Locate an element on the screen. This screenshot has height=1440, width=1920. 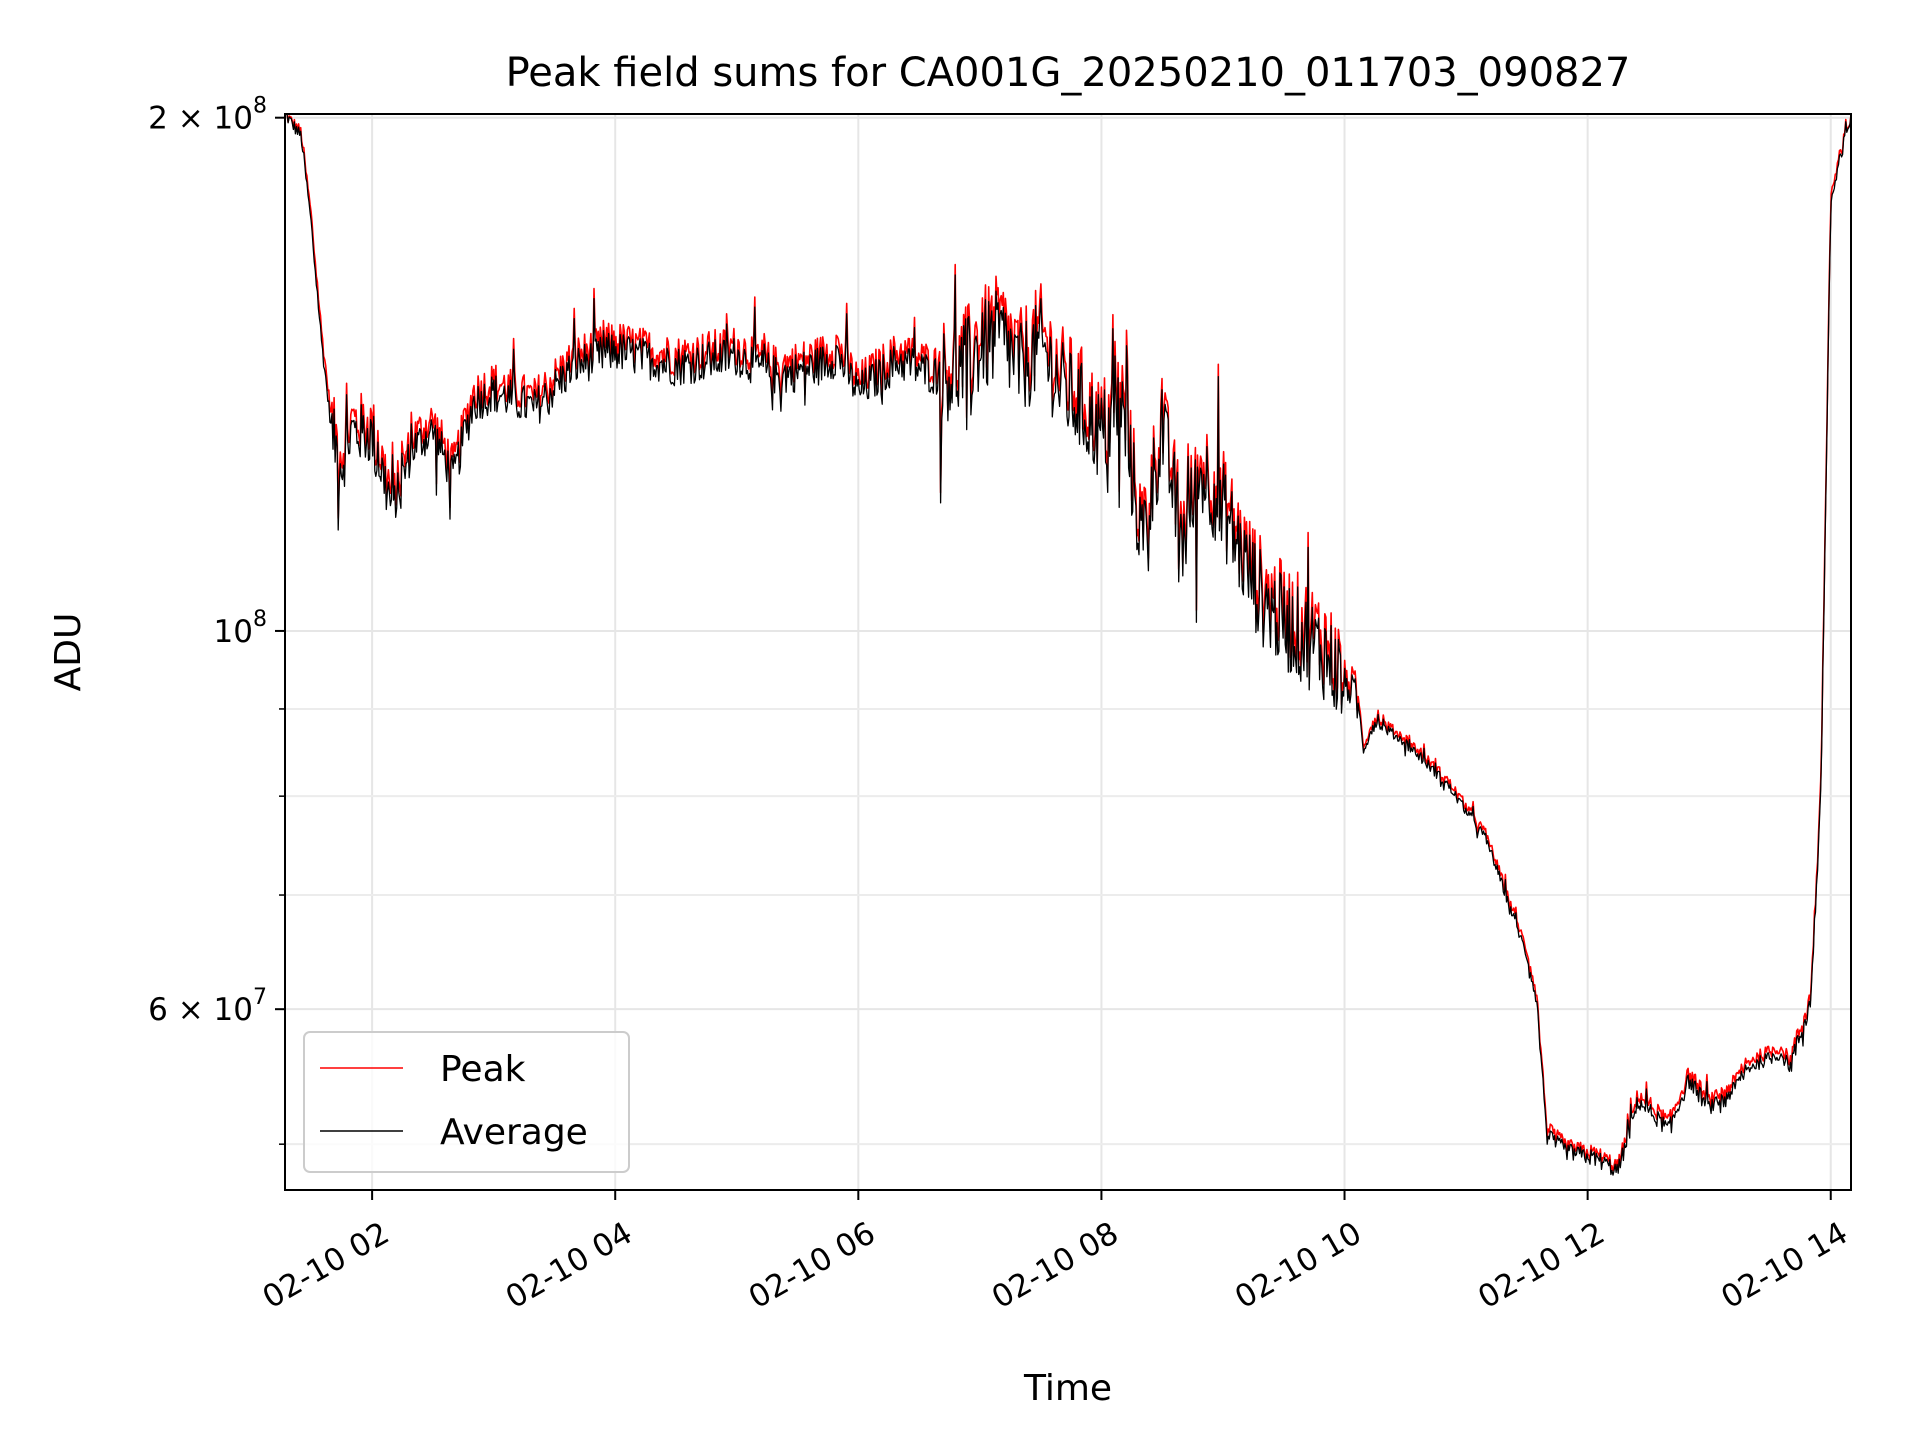
legend-label-average: Average is located at coordinates (514, 1132).